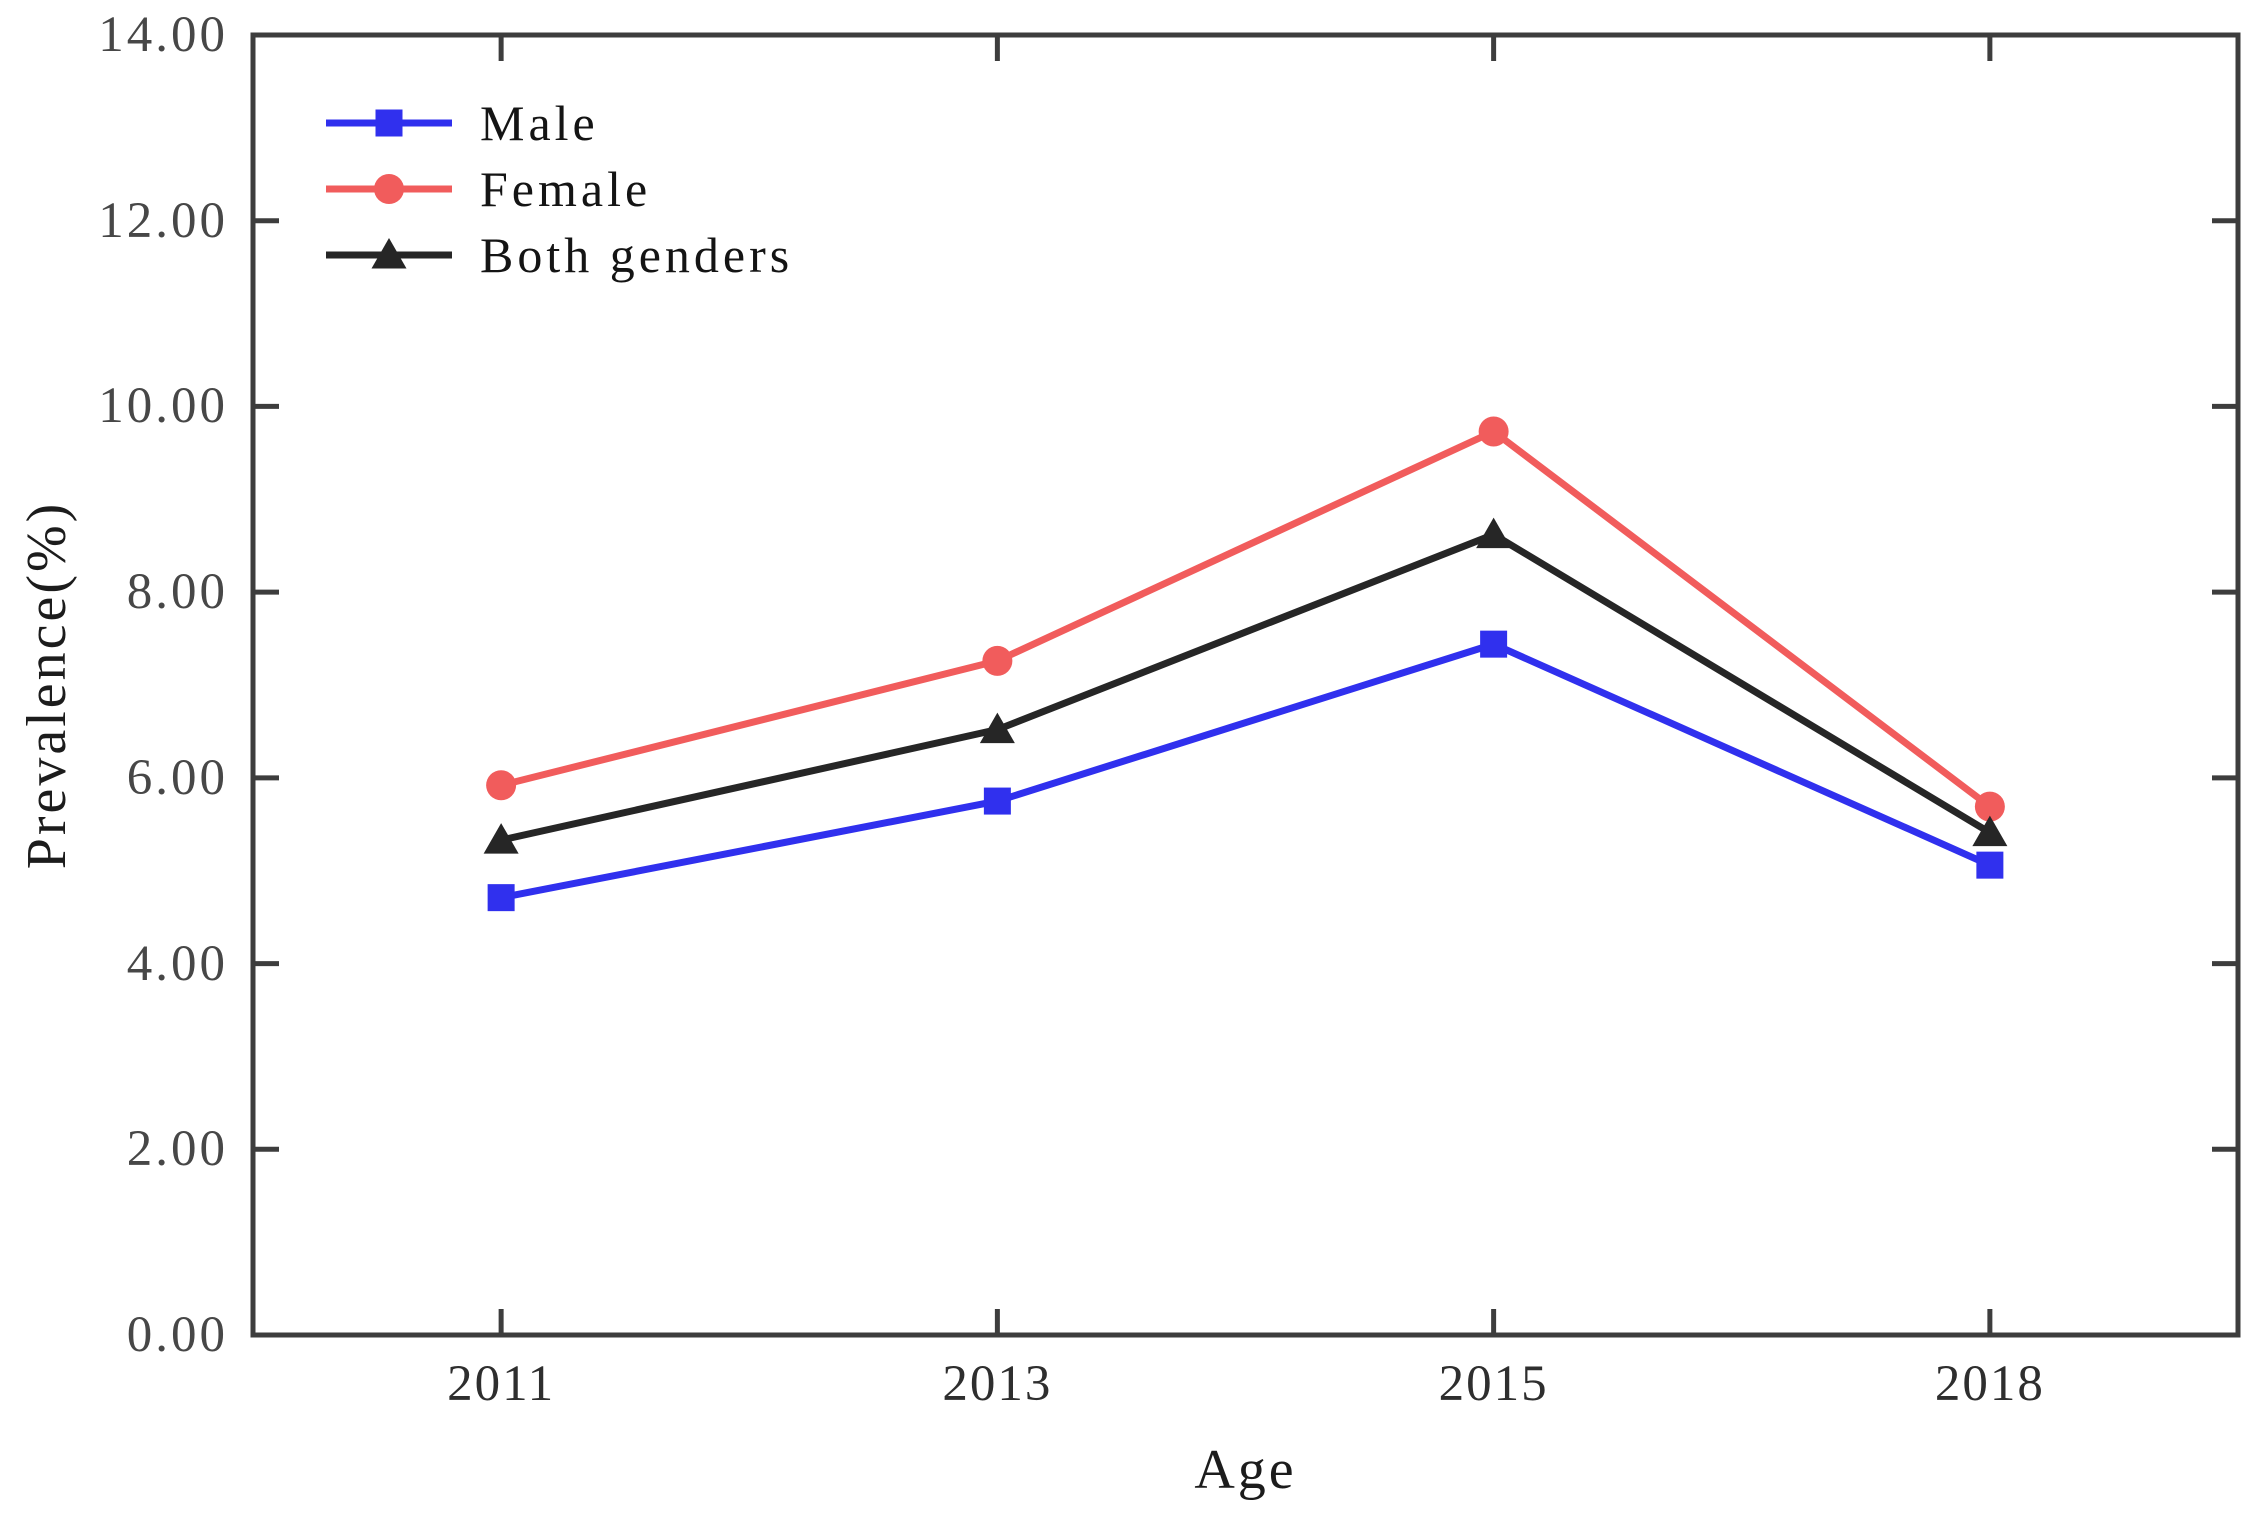 The width and height of the screenshot is (2265, 1513). I want to click on x-tick-label: 2018, so click(1989, 1384).